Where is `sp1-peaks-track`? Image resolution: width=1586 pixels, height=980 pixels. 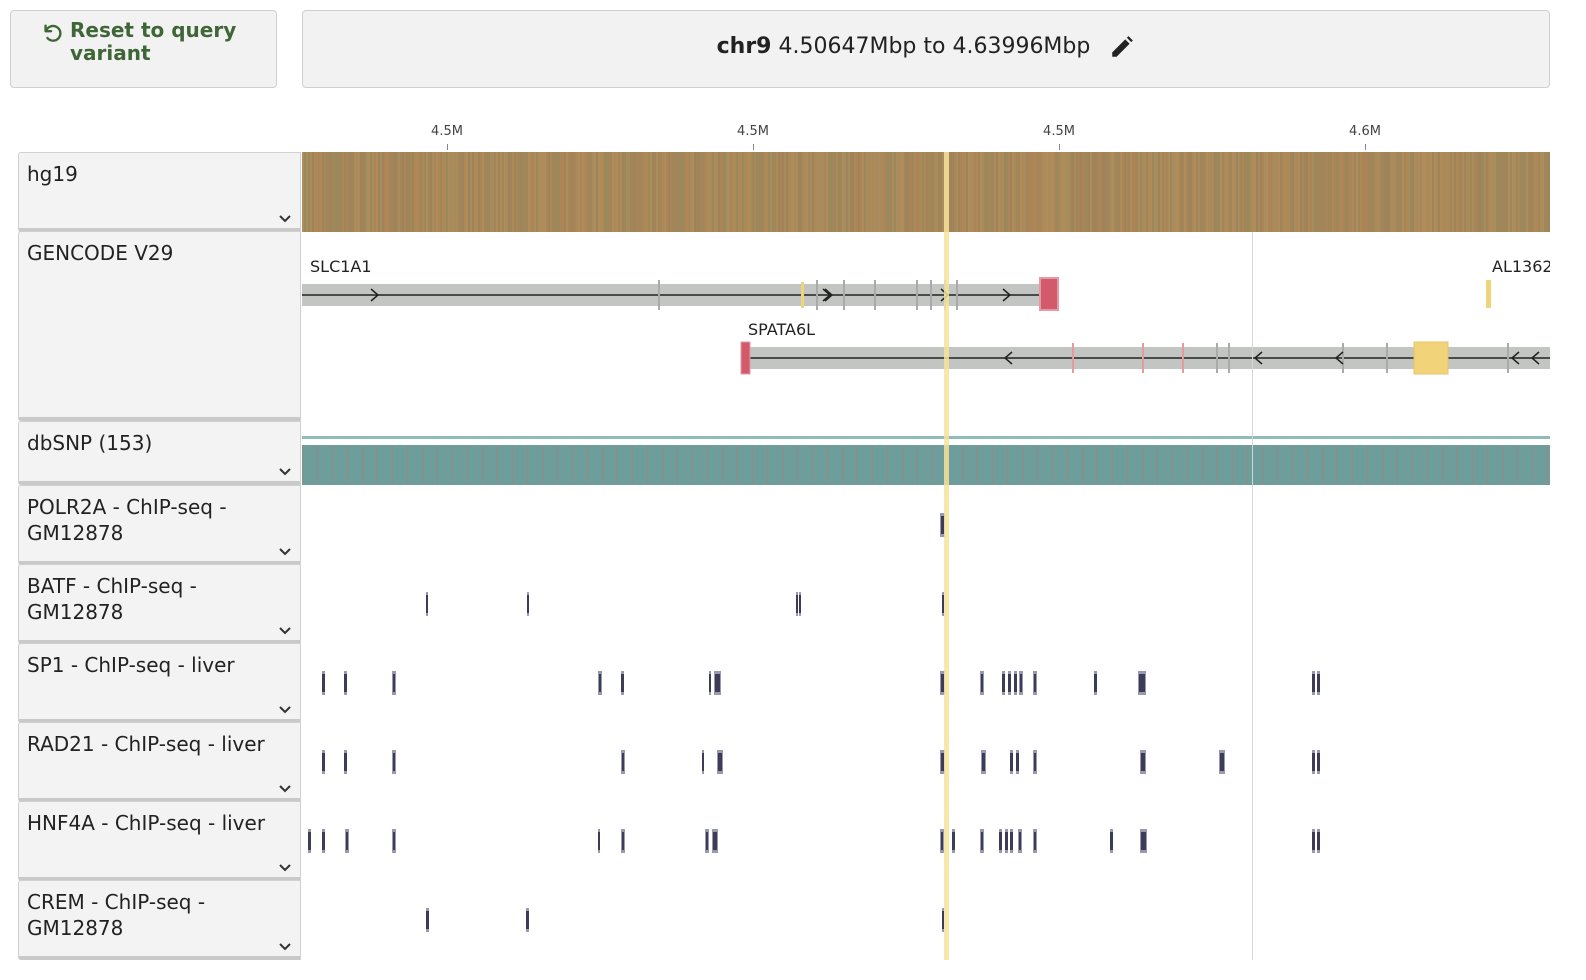 sp1-peaks-track is located at coordinates (926, 682).